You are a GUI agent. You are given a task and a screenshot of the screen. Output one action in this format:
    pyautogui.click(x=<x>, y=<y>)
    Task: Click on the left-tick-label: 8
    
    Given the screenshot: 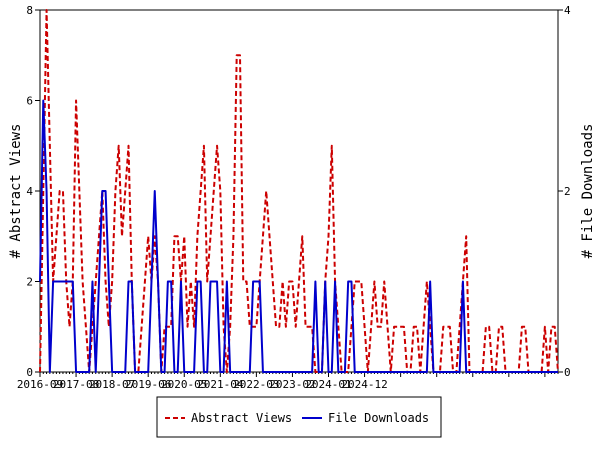 What is the action you would take?
    pyautogui.click(x=29, y=10)
    